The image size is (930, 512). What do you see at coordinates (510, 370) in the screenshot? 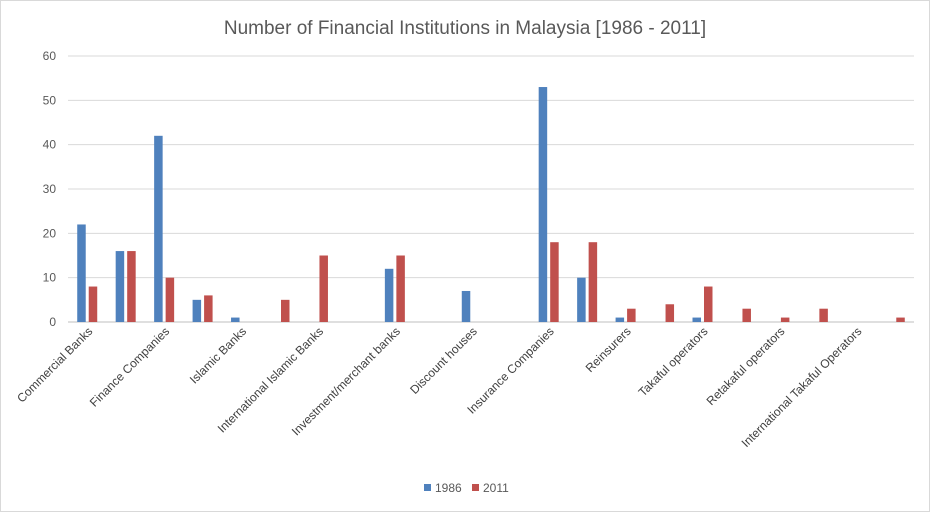
I see `x-category-label: Insurance Companies` at bounding box center [510, 370].